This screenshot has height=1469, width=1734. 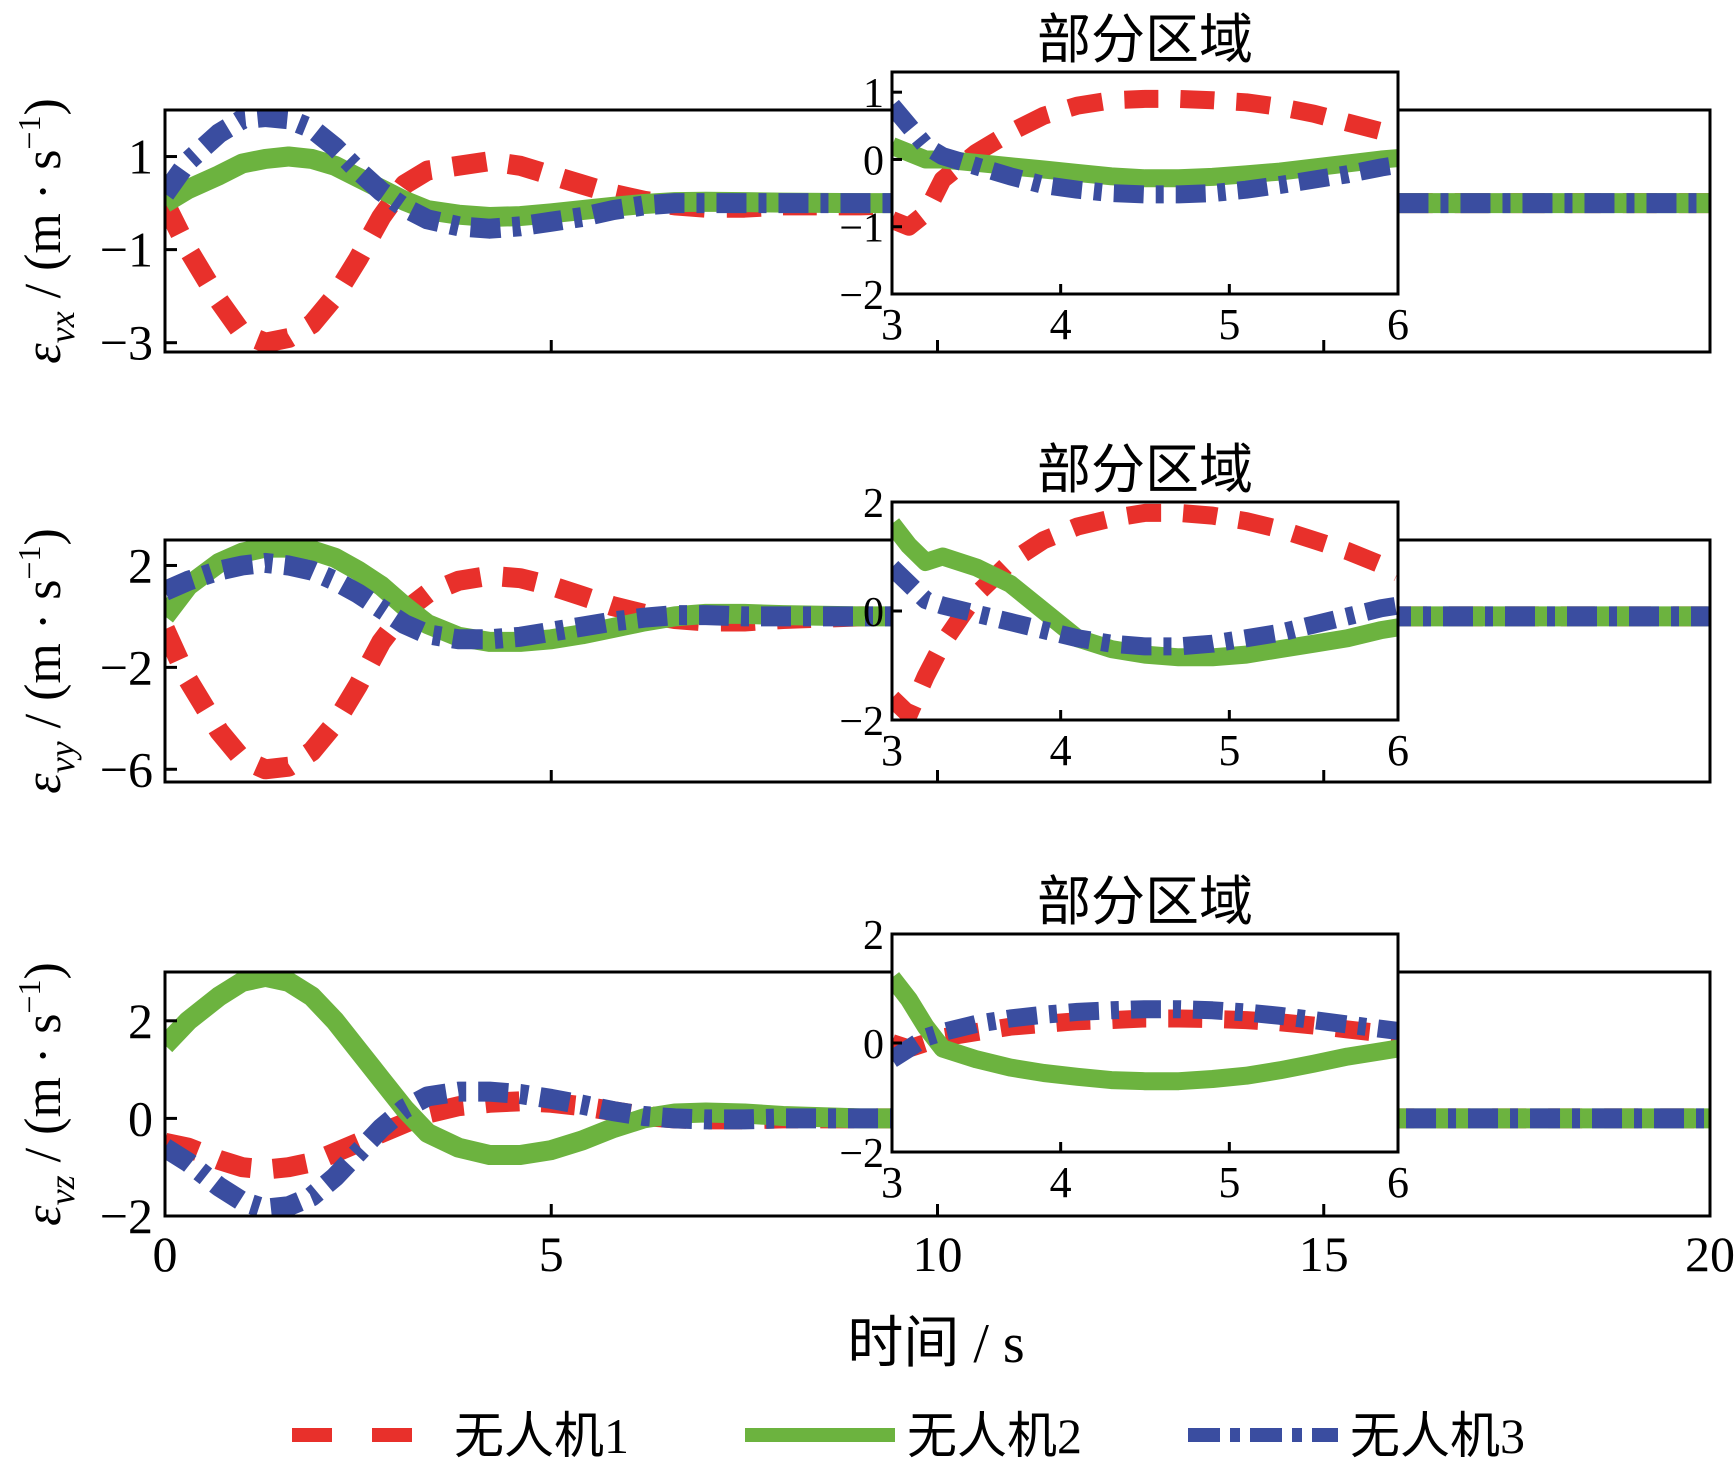 I want to click on panel-3-inset: 2 0 −23 4 5 6 部分区域, so click(x=1124, y=1039).